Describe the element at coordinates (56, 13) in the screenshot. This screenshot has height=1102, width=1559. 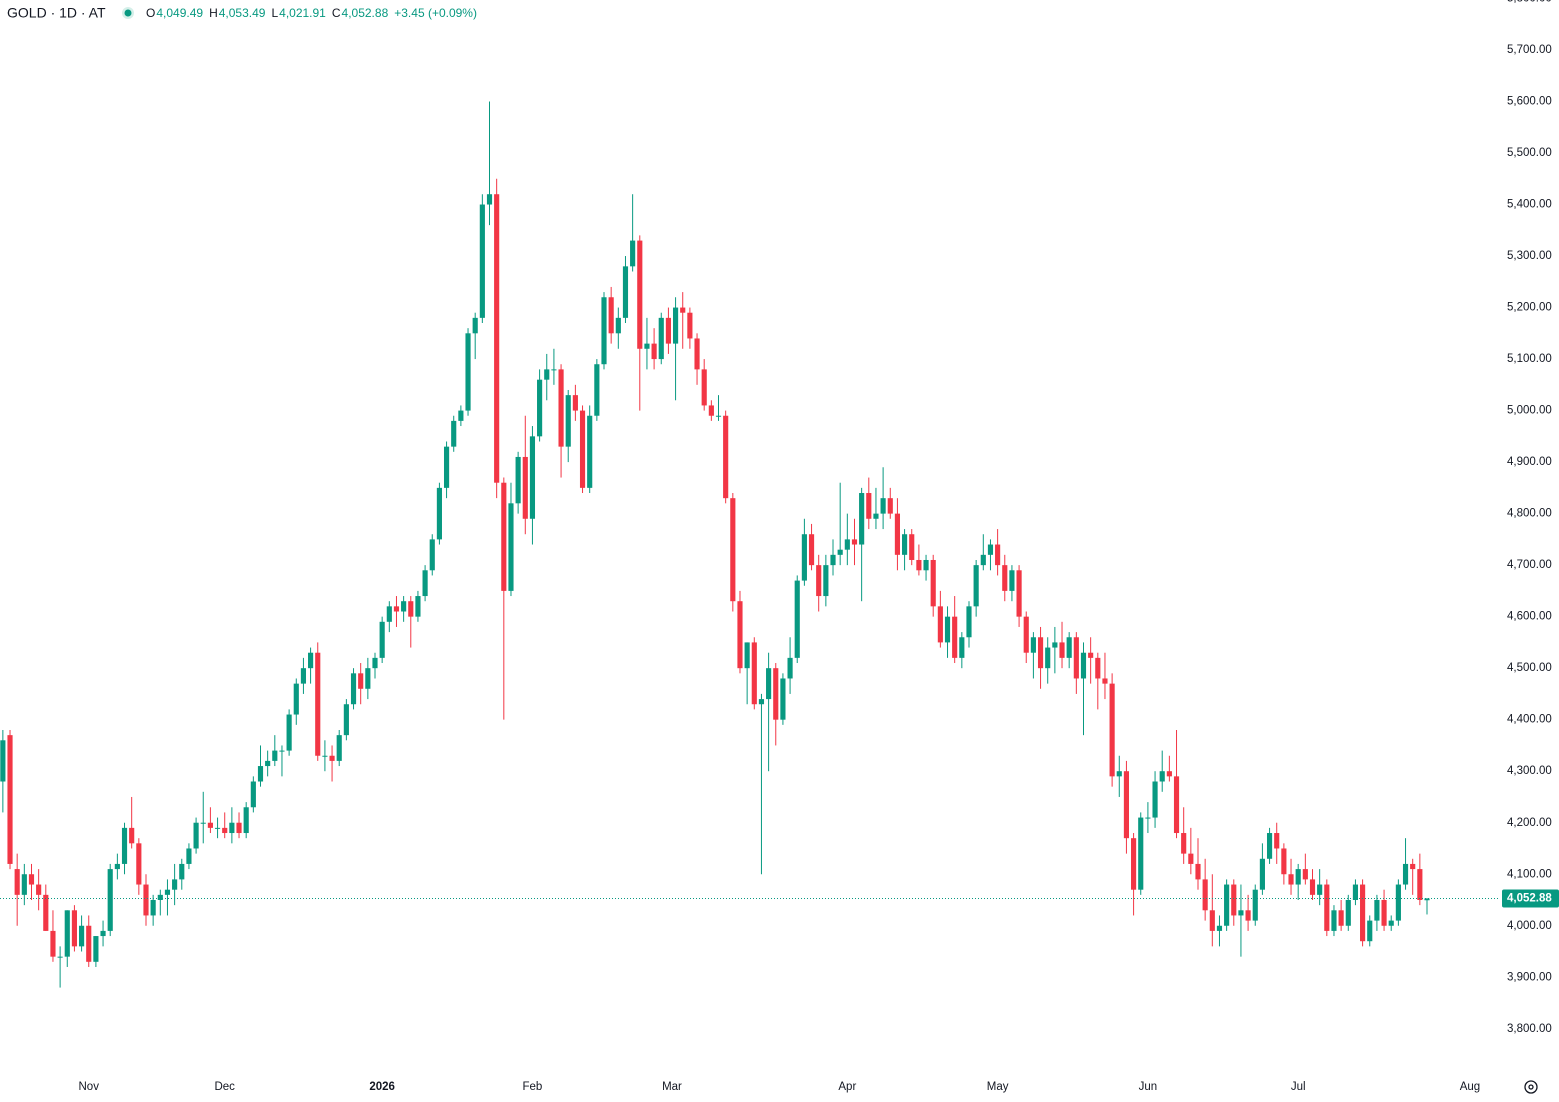
I see `symbol: GOLD · 1D · AT` at that location.